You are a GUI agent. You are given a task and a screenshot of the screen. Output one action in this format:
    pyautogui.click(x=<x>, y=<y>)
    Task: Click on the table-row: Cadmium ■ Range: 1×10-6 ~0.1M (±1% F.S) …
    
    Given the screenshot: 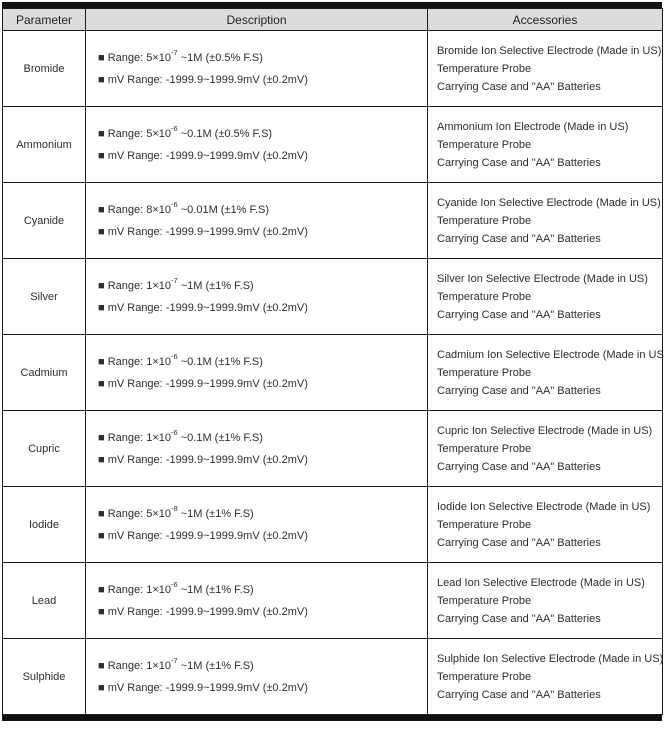 What is the action you would take?
    pyautogui.click(x=333, y=372)
    